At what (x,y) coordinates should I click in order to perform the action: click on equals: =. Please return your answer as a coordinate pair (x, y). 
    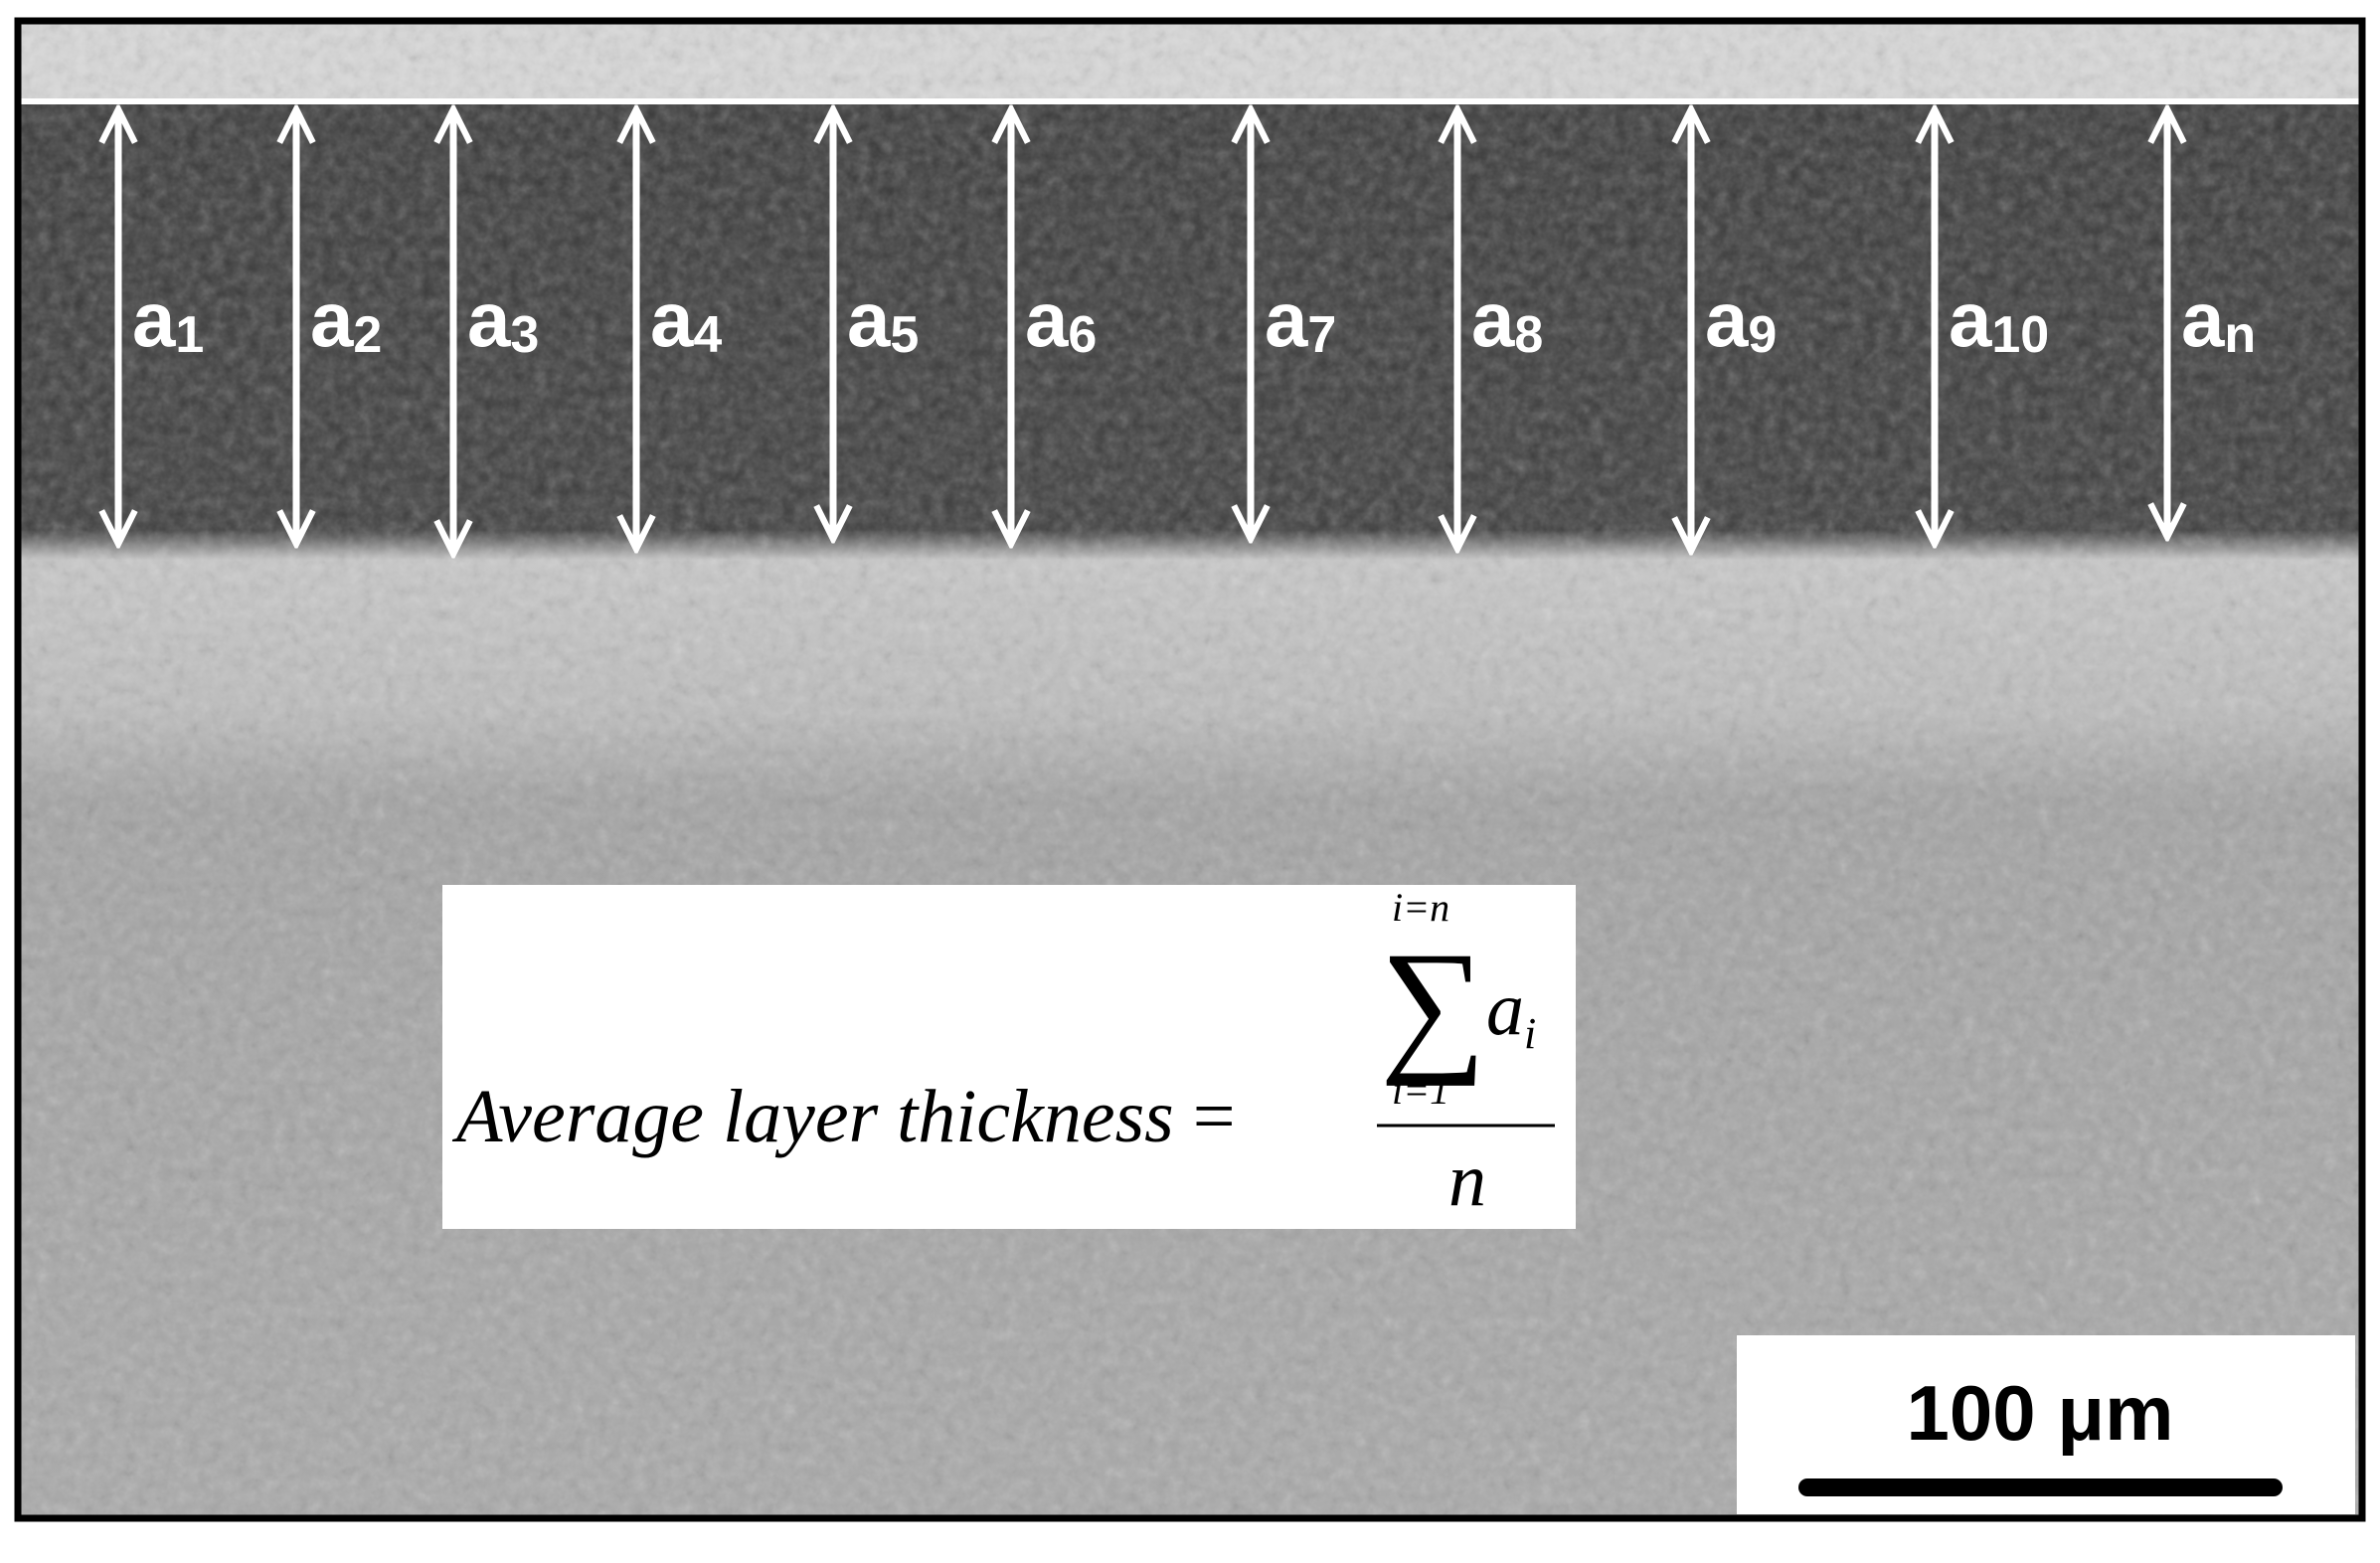
    Looking at the image, I should click on (1214, 1116).